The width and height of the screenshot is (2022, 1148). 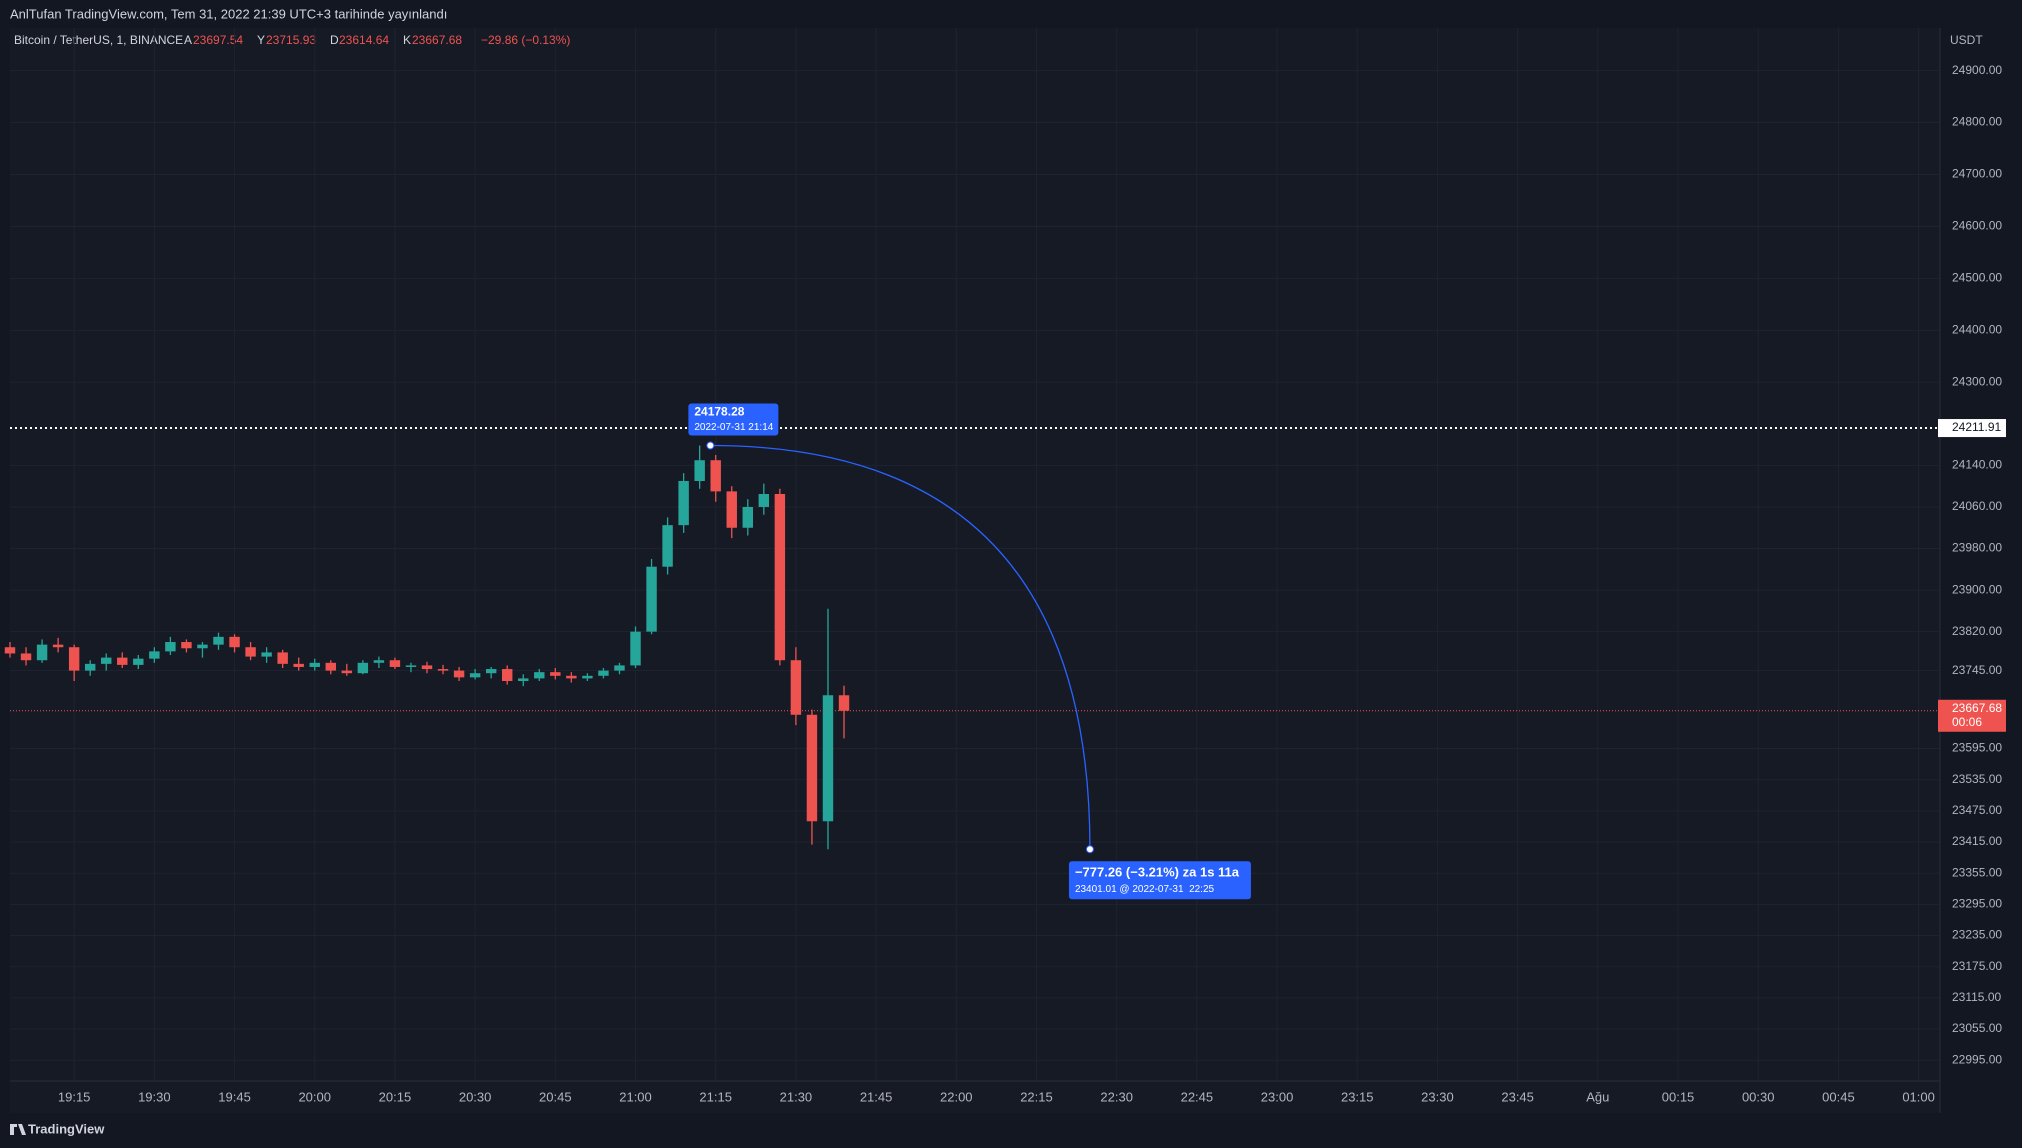 What do you see at coordinates (1977, 122) in the screenshot?
I see `y-tick-label: 24800.00` at bounding box center [1977, 122].